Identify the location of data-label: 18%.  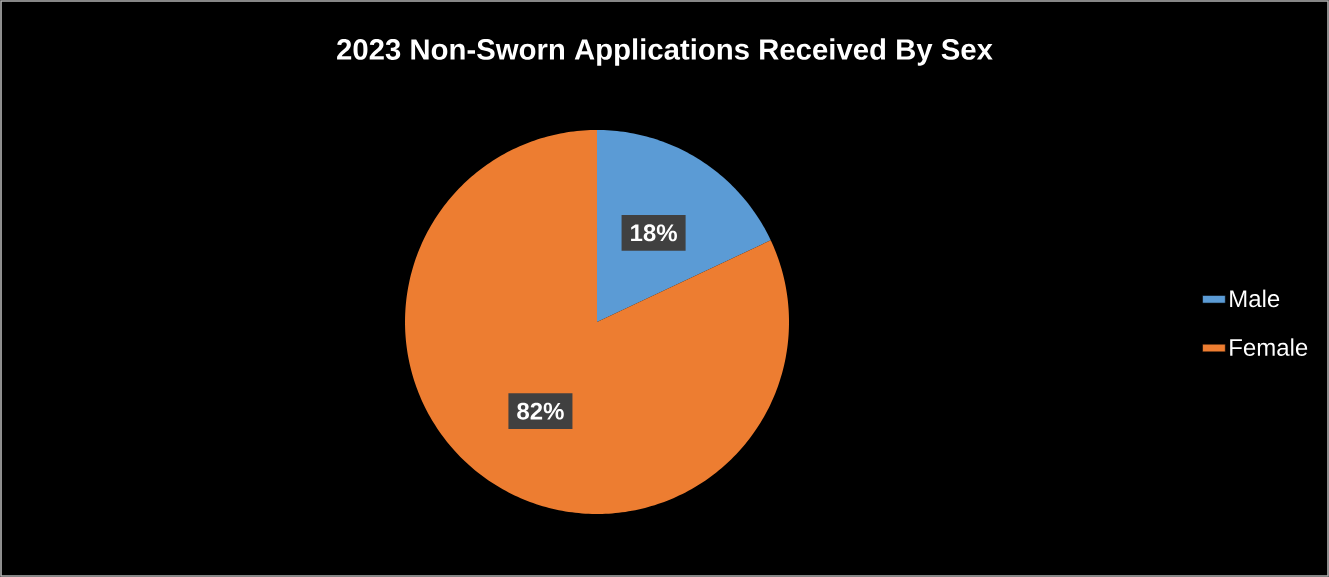
(654, 233).